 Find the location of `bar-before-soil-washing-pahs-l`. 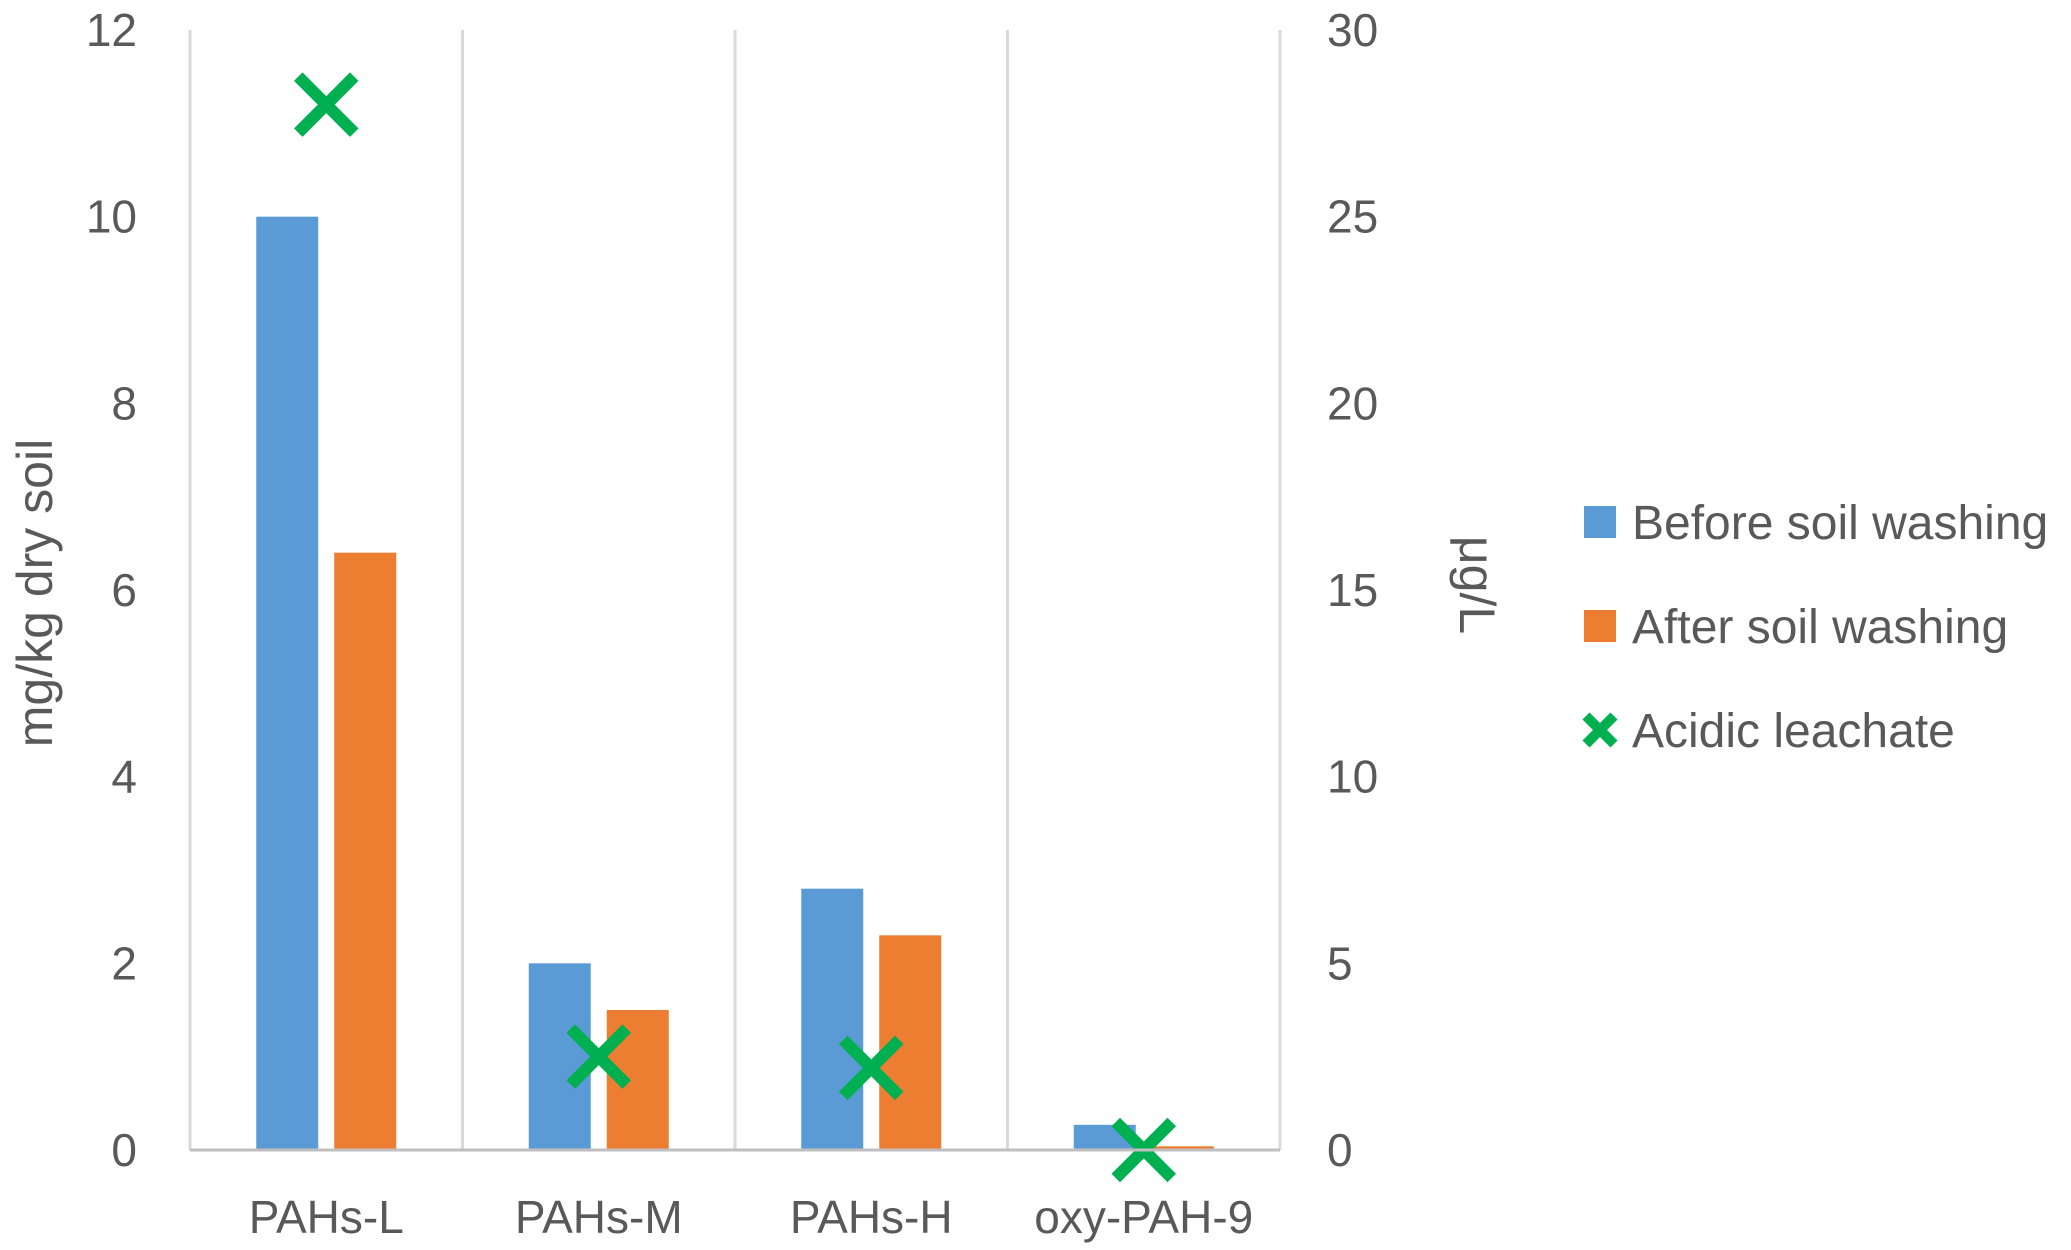

bar-before-soil-washing-pahs-l is located at coordinates (287, 683).